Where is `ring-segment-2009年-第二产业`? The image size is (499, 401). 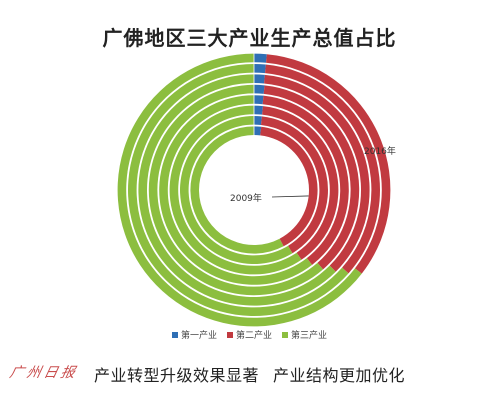 ring-segment-2009年-第二产业 is located at coordinates (289, 186).